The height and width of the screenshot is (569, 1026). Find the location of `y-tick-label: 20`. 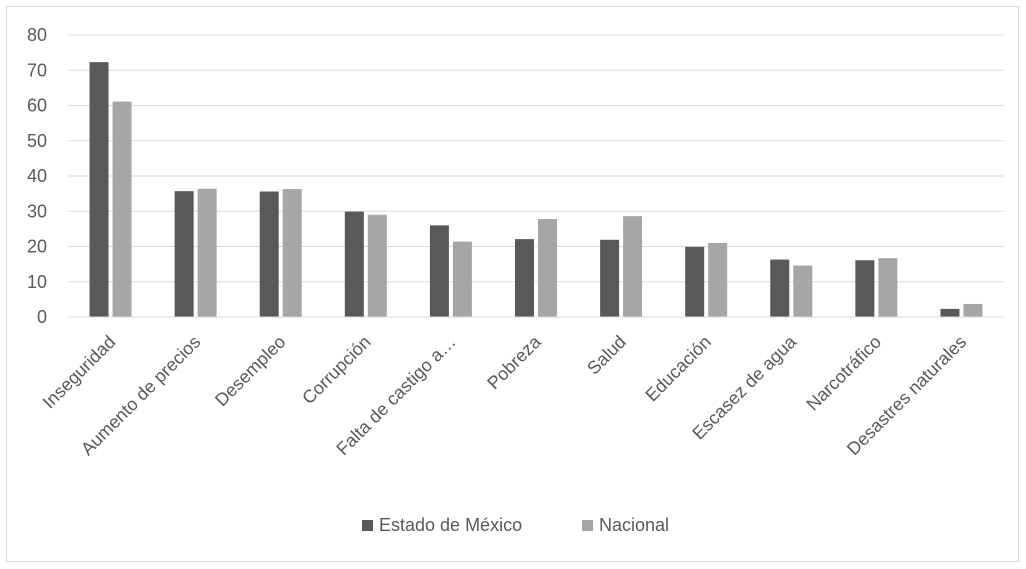

y-tick-label: 20 is located at coordinates (37, 247).